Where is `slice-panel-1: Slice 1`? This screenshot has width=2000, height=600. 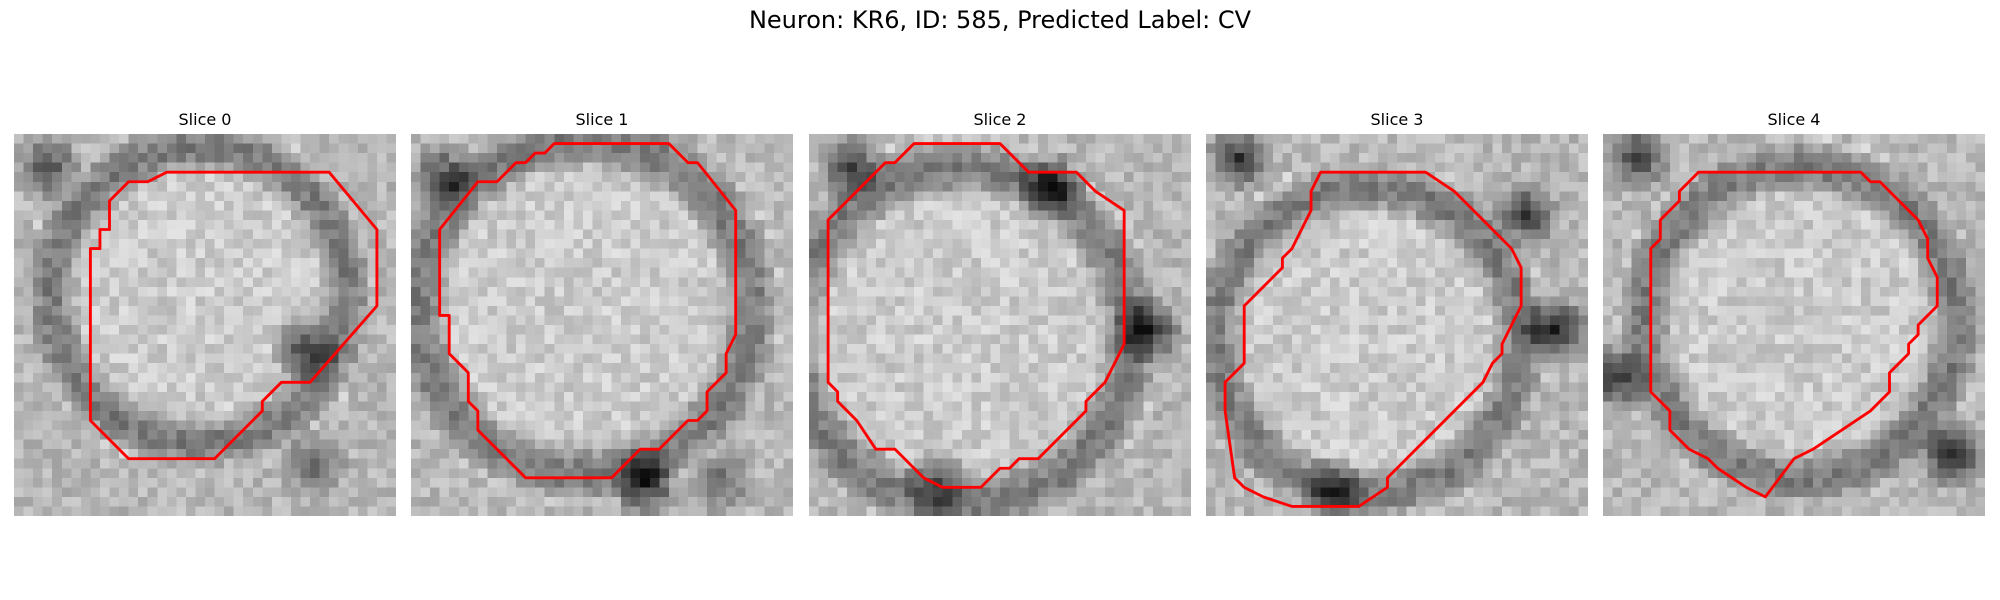
slice-panel-1: Slice 1 is located at coordinates (602, 312).